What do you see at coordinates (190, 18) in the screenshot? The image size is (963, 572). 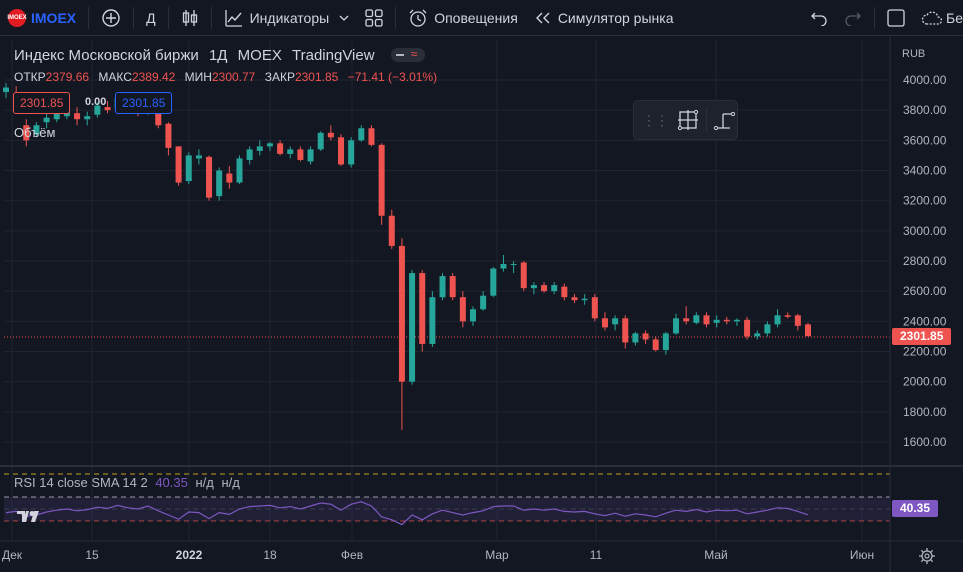 I see `chart-type-button` at bounding box center [190, 18].